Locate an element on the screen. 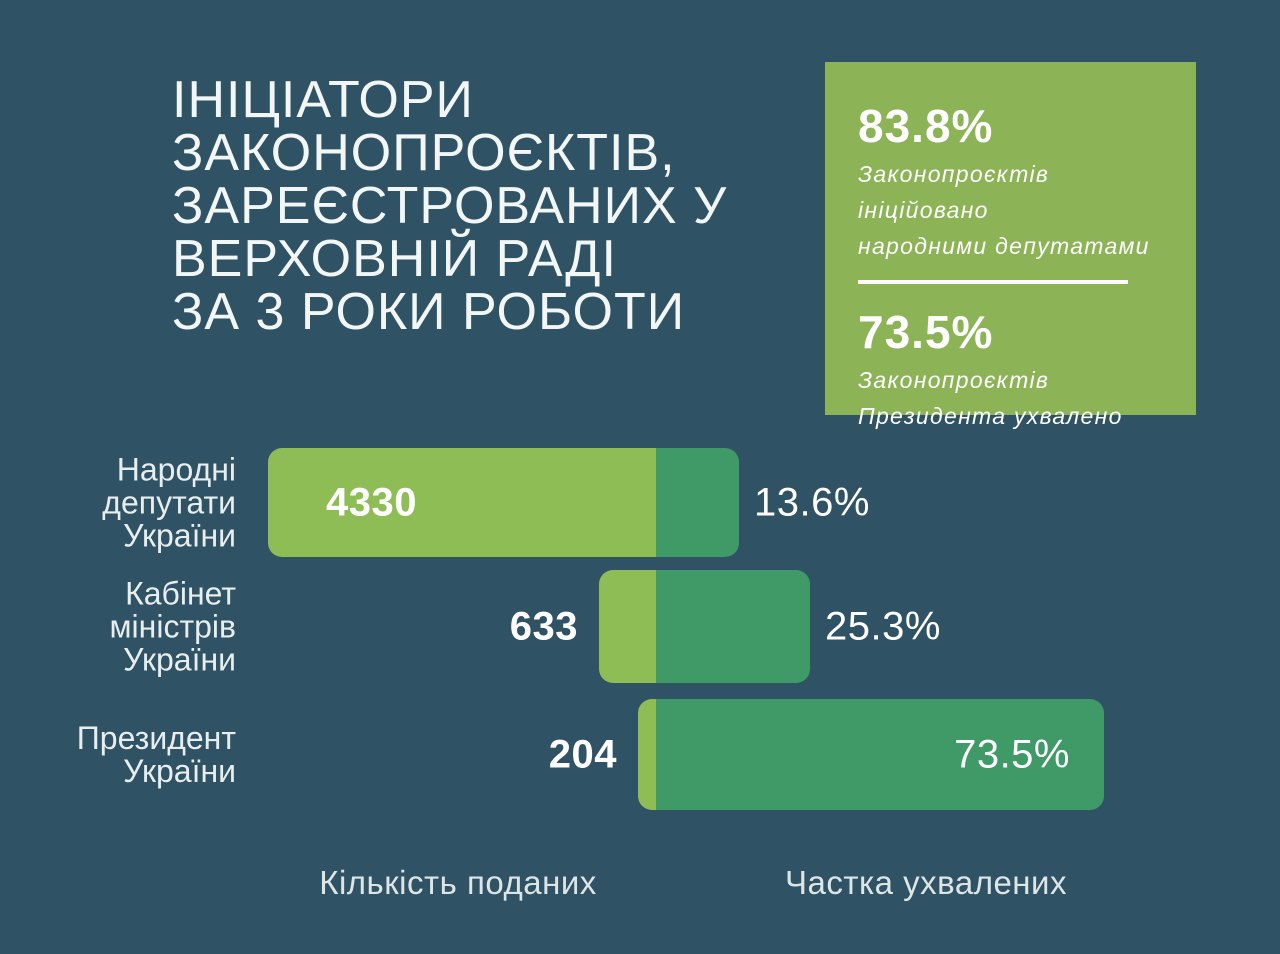  text-line: ЗАКОНОПРОЄКТІВ, is located at coordinates (424, 153).